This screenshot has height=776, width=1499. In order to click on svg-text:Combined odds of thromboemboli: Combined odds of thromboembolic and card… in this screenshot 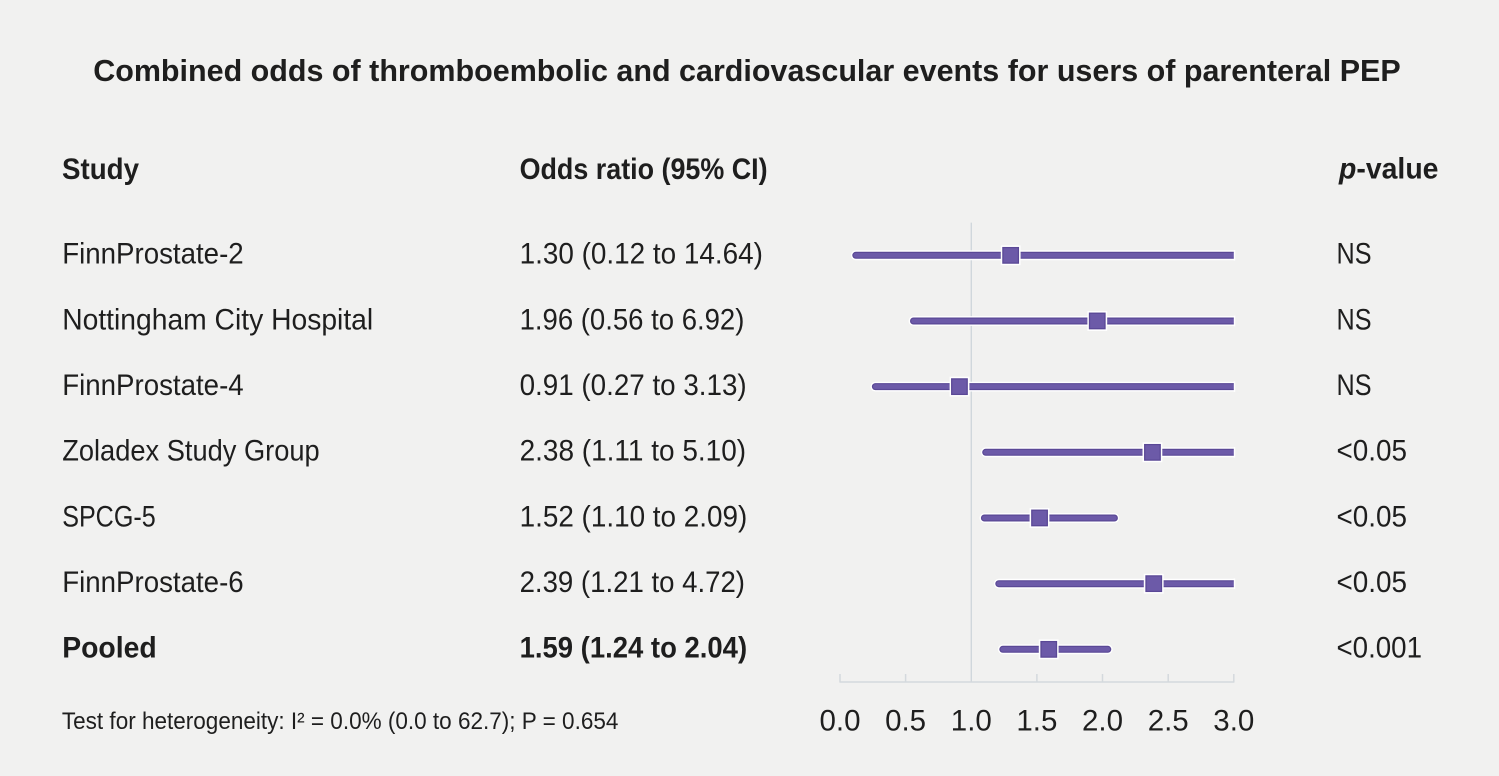, I will do `click(747, 71)`.